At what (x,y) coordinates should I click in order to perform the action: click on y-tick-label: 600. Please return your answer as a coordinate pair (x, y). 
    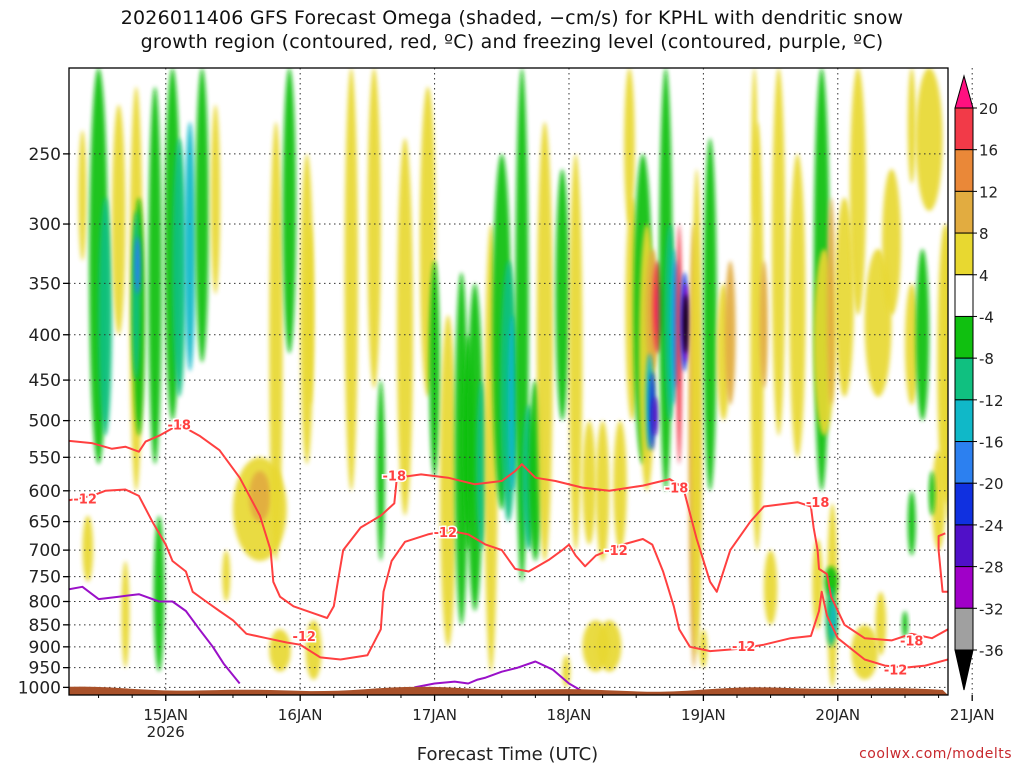
    Looking at the image, I should click on (45, 492).